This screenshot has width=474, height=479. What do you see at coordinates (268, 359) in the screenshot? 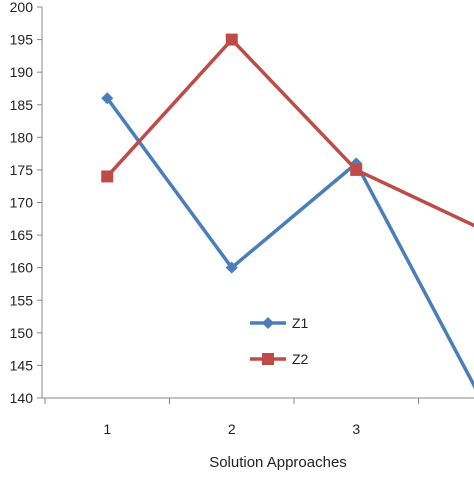
I see `legend-marker-square` at bounding box center [268, 359].